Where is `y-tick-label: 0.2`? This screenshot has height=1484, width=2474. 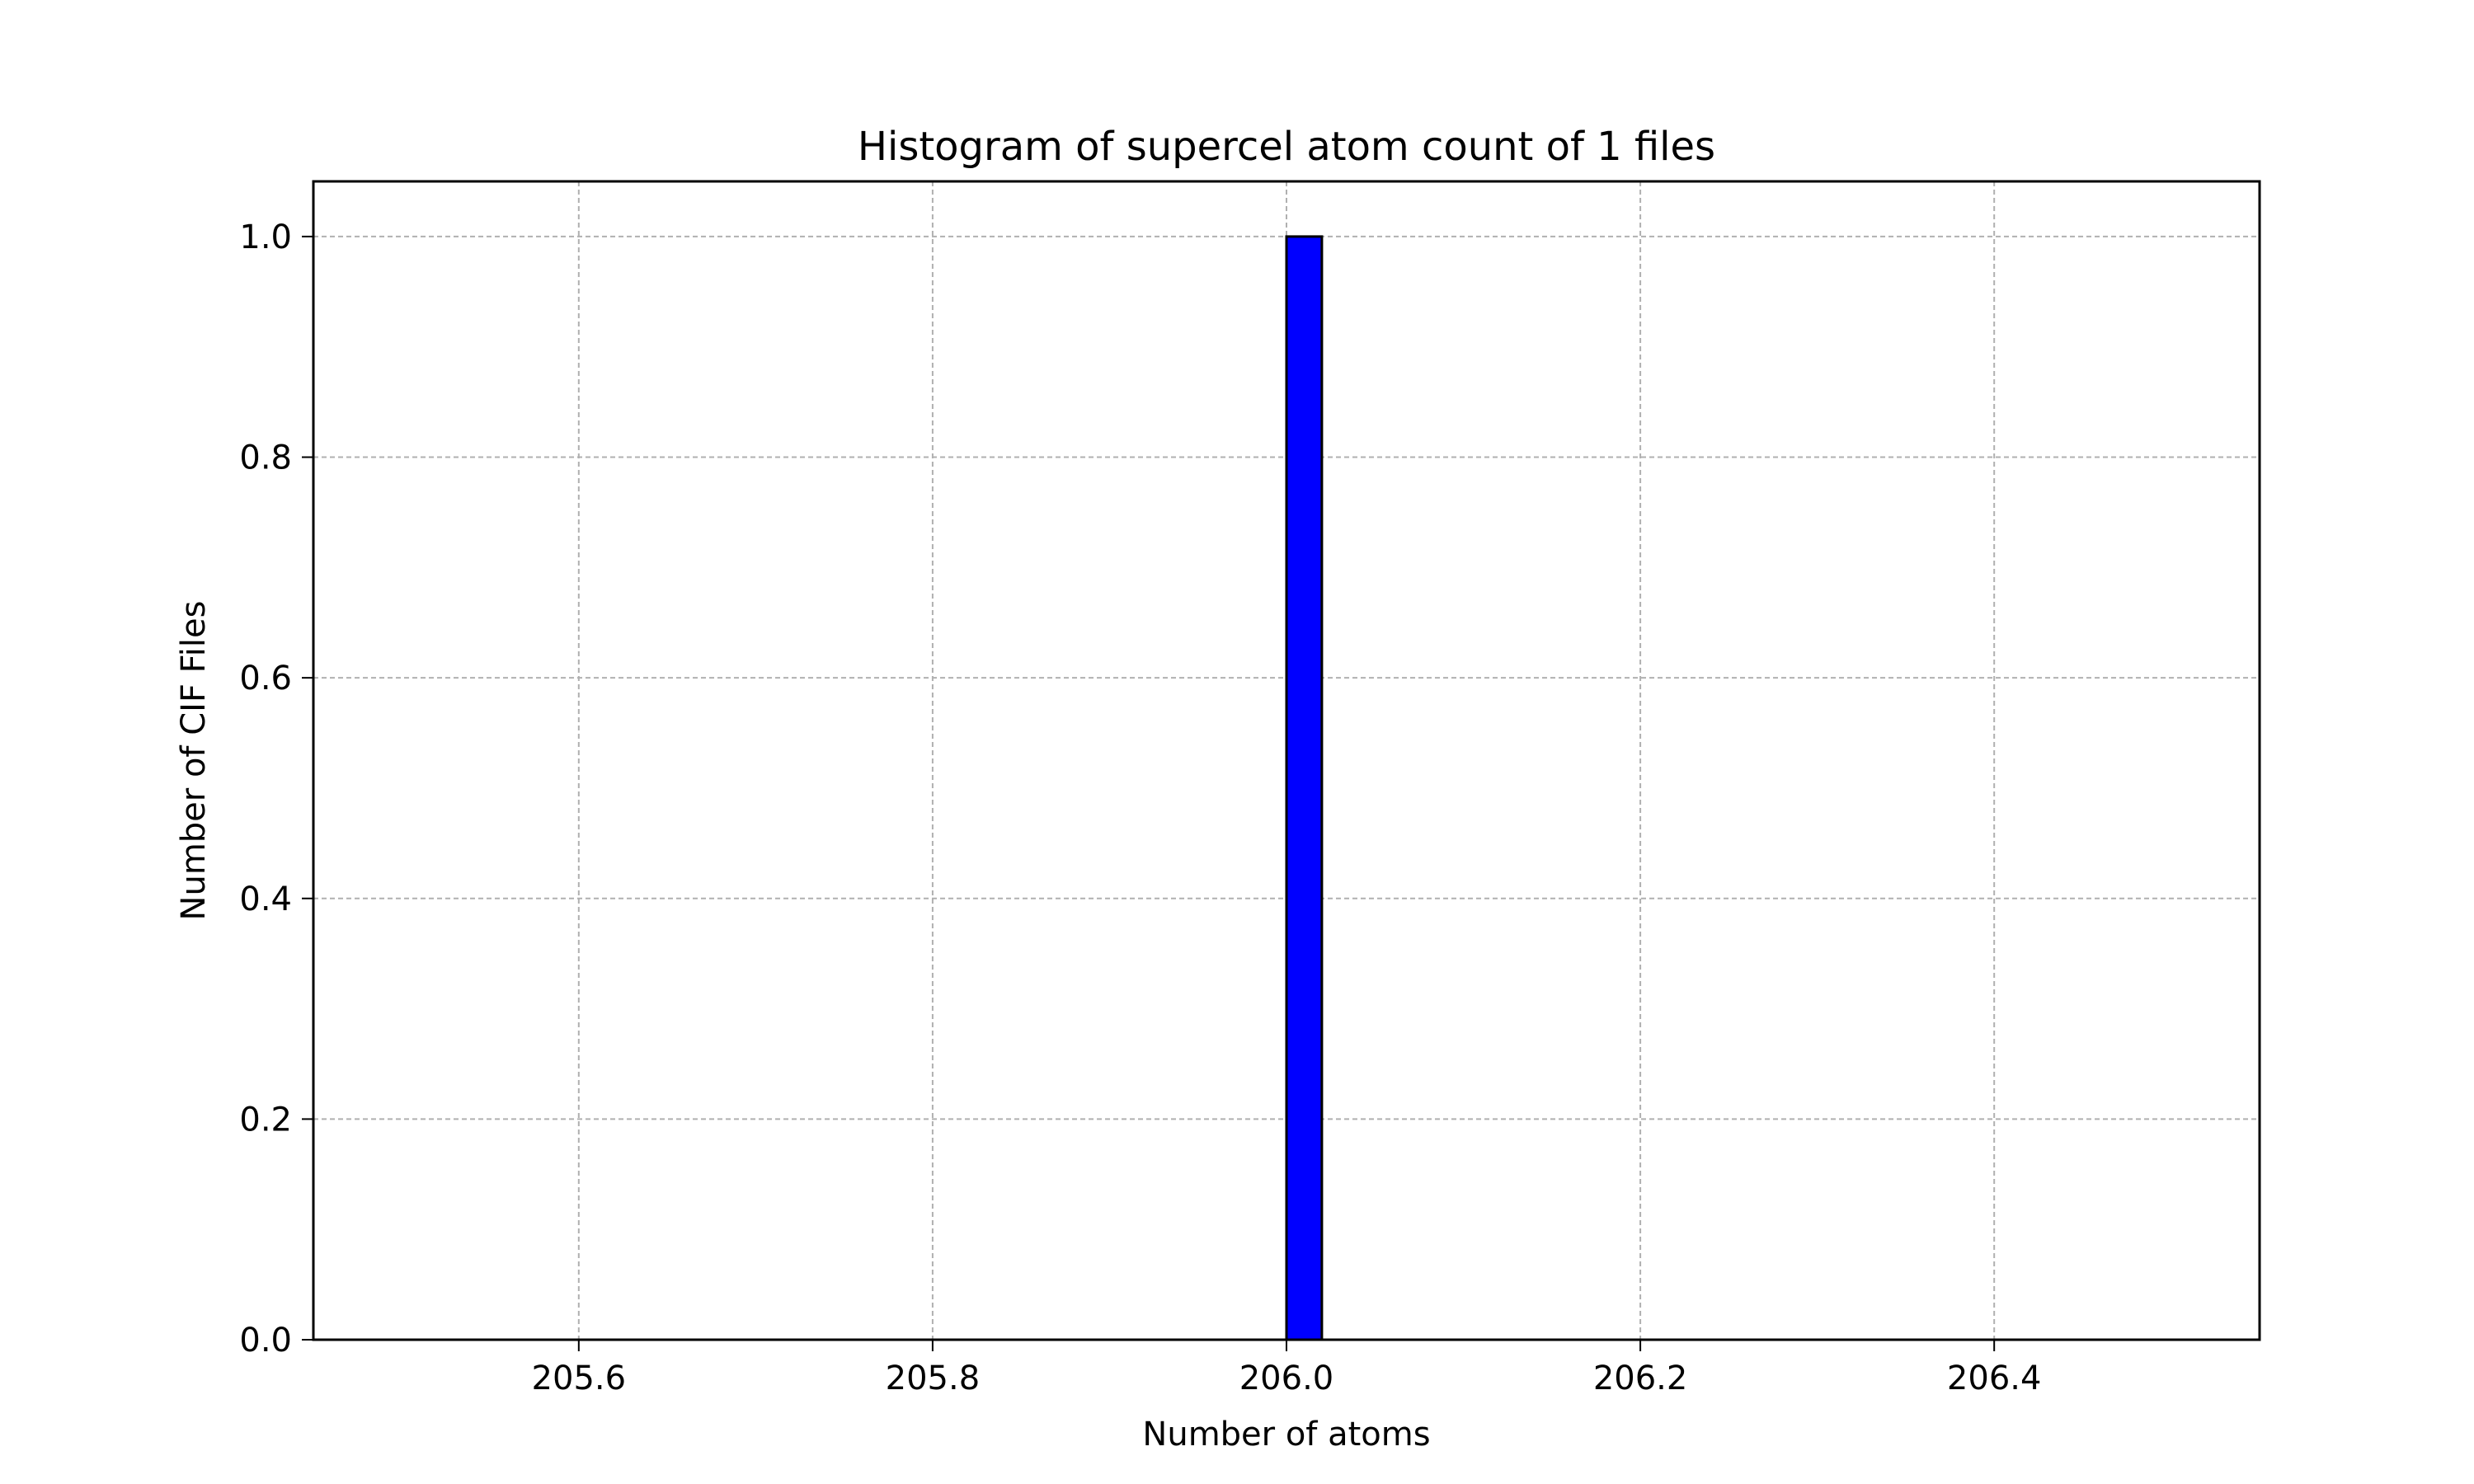 y-tick-label: 0.2 is located at coordinates (265, 1120).